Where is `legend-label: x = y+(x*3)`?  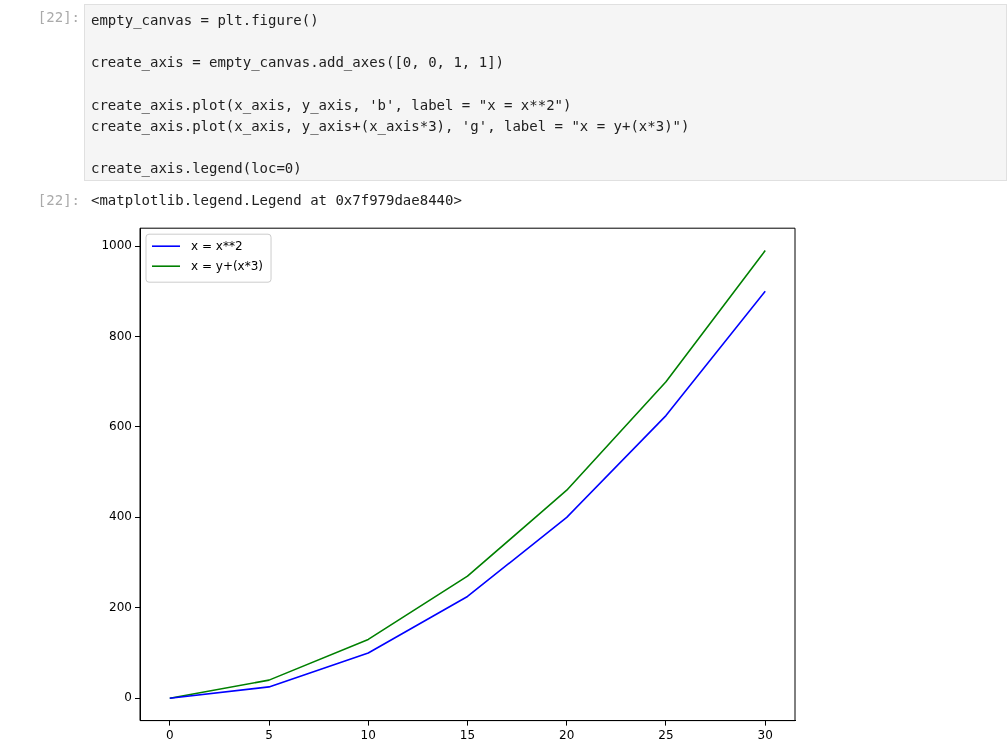
legend-label: x = y+(x*3) is located at coordinates (227, 266).